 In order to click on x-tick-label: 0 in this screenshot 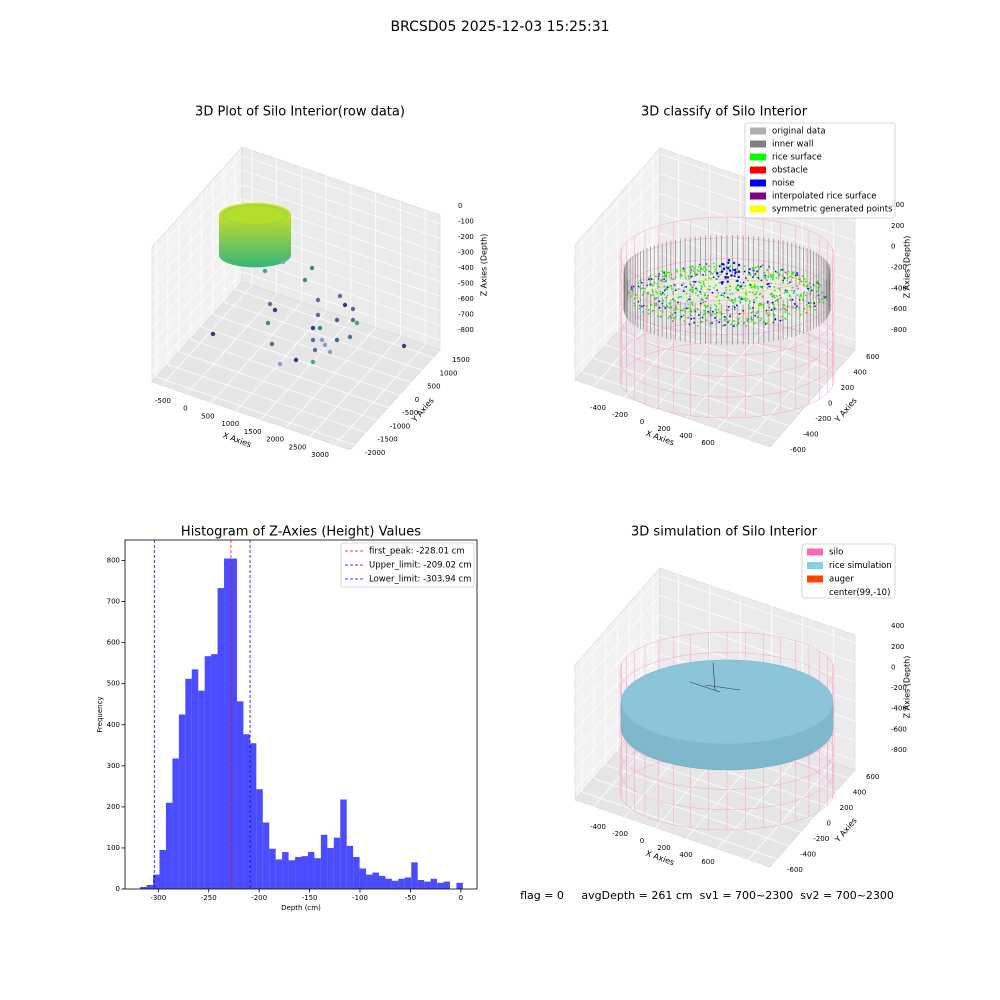, I will do `click(642, 841)`.